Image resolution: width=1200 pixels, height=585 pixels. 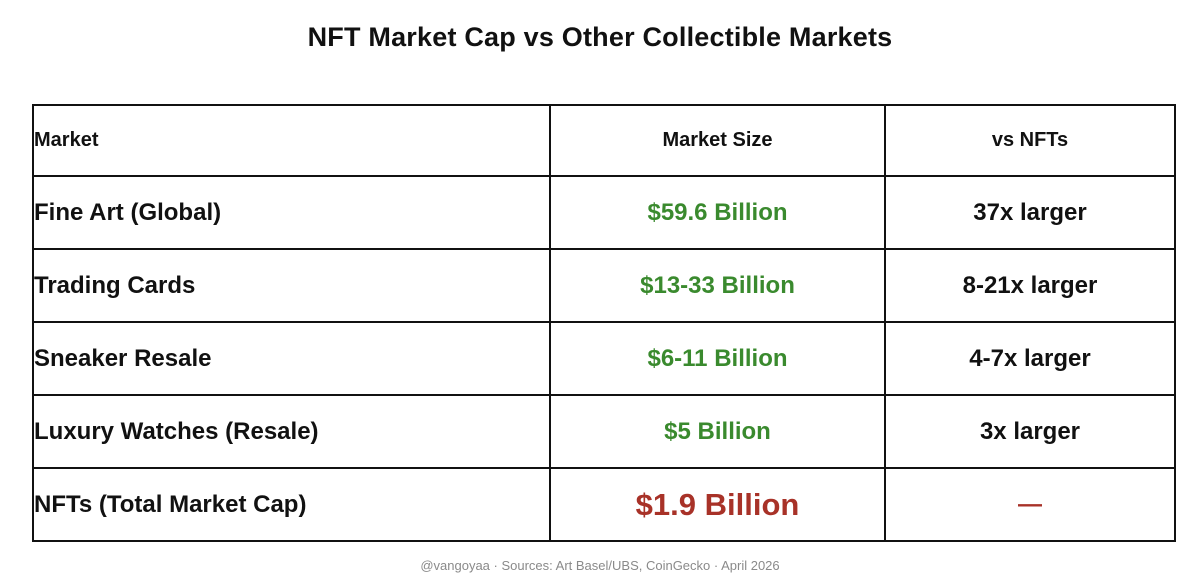 I want to click on table-header-row: Market Market Size vs NFTs, so click(x=604, y=140).